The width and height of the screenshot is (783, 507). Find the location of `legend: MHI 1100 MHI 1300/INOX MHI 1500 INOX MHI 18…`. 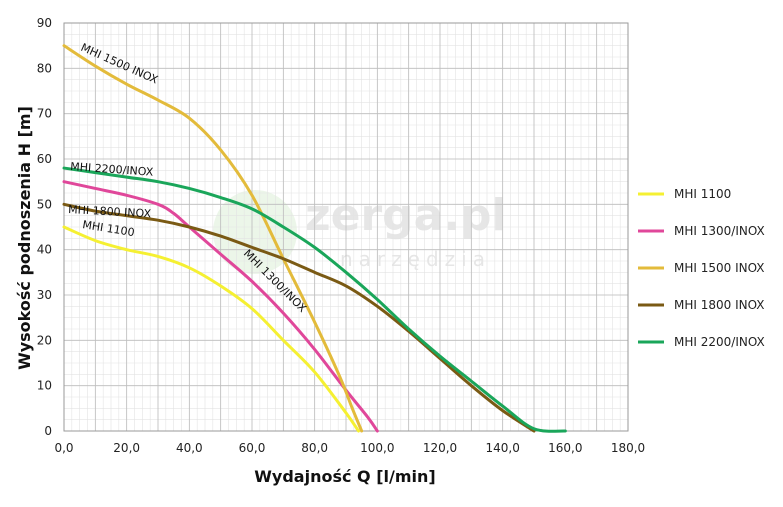

legend: MHI 1100 MHI 1300/INOX MHI 1500 INOX MHI 18… is located at coordinates (701, 268).